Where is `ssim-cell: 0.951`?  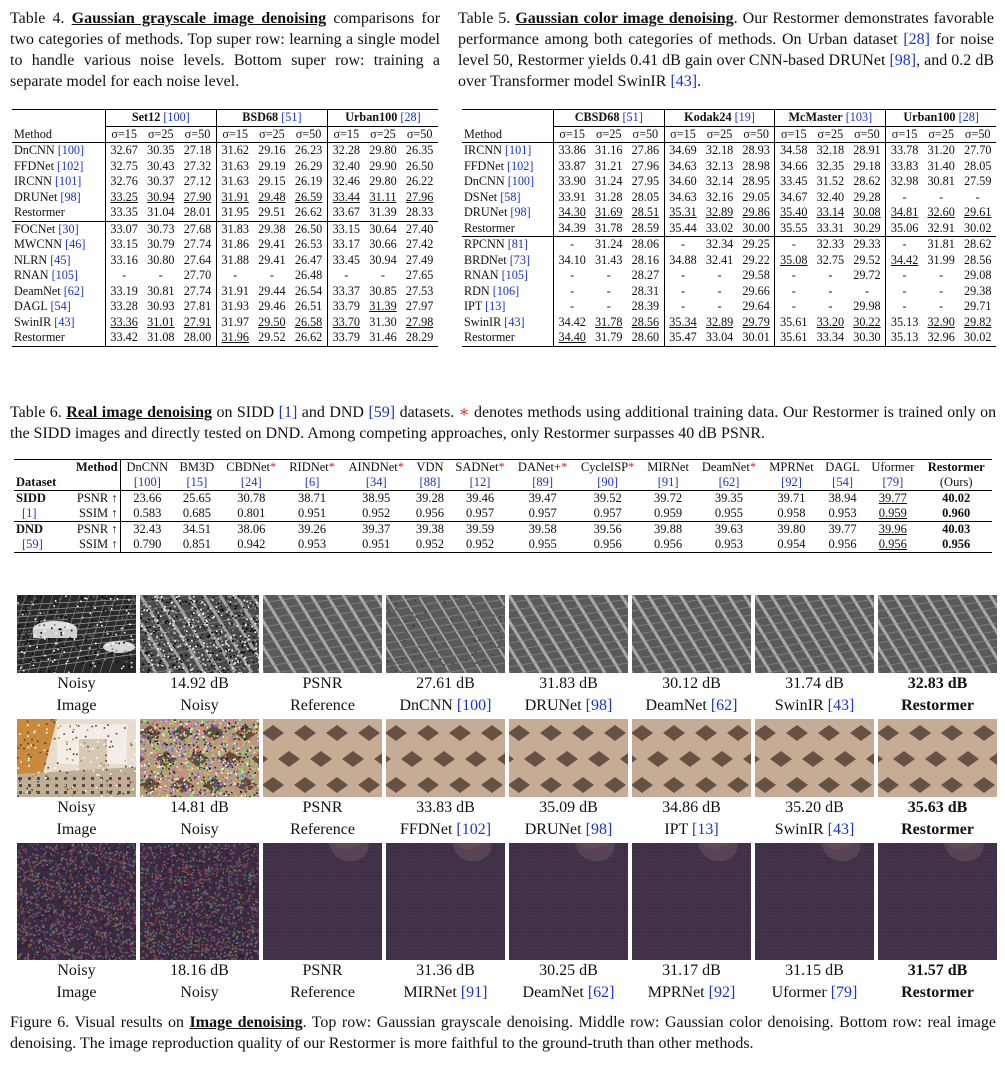
ssim-cell: 0.951 is located at coordinates (376, 544).